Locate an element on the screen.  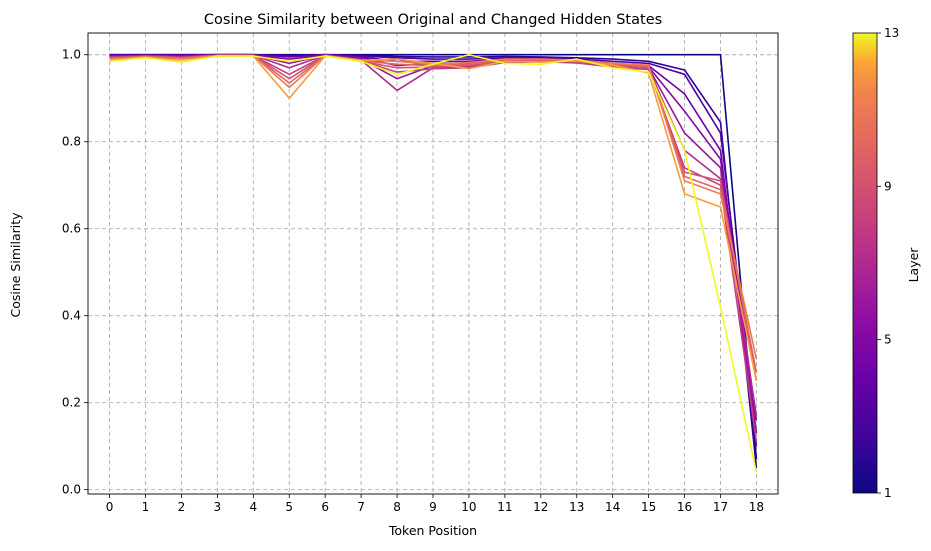
colorbar-ticks: 1 5 9 13 is located at coordinates (888, 263).